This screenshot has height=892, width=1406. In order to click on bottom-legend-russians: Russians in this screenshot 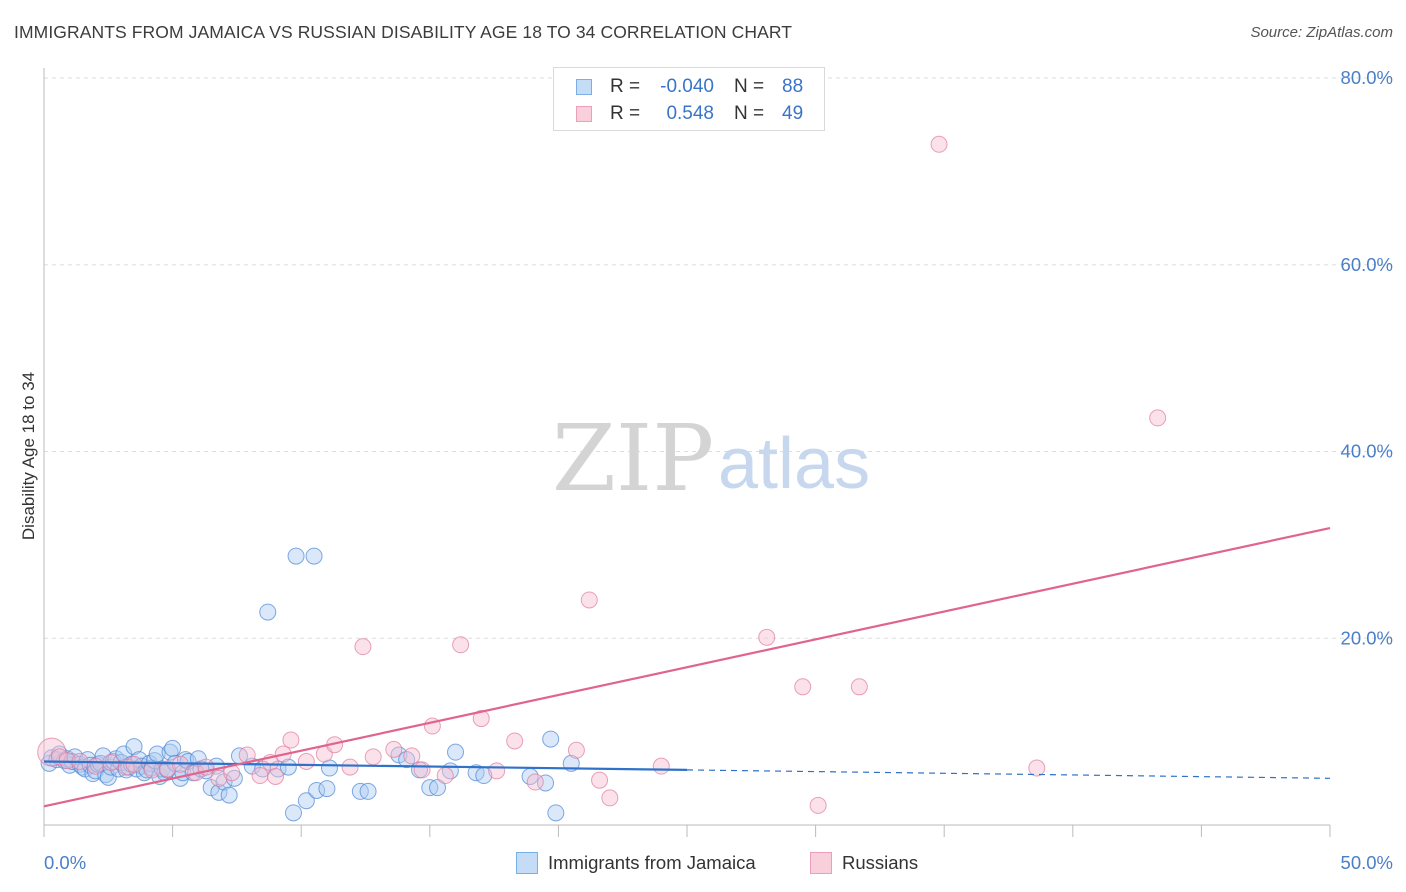, I will do `click(864, 863)`.